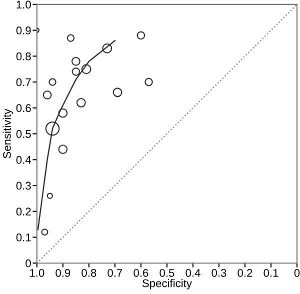 Image resolution: width=300 pixels, height=294 pixels. Describe the element at coordinates (23, 134) in the screenshot. I see `y-tick-label: 0.5` at that location.